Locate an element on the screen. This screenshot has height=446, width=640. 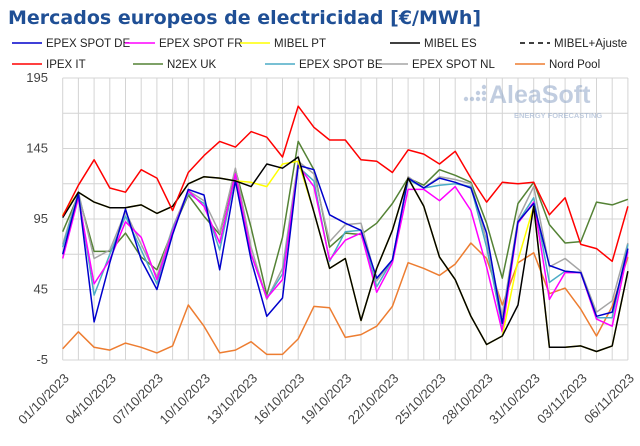
aleasoft-logo: AleaSoft ENERGY FORECASTING is located at coordinates (532, 100).